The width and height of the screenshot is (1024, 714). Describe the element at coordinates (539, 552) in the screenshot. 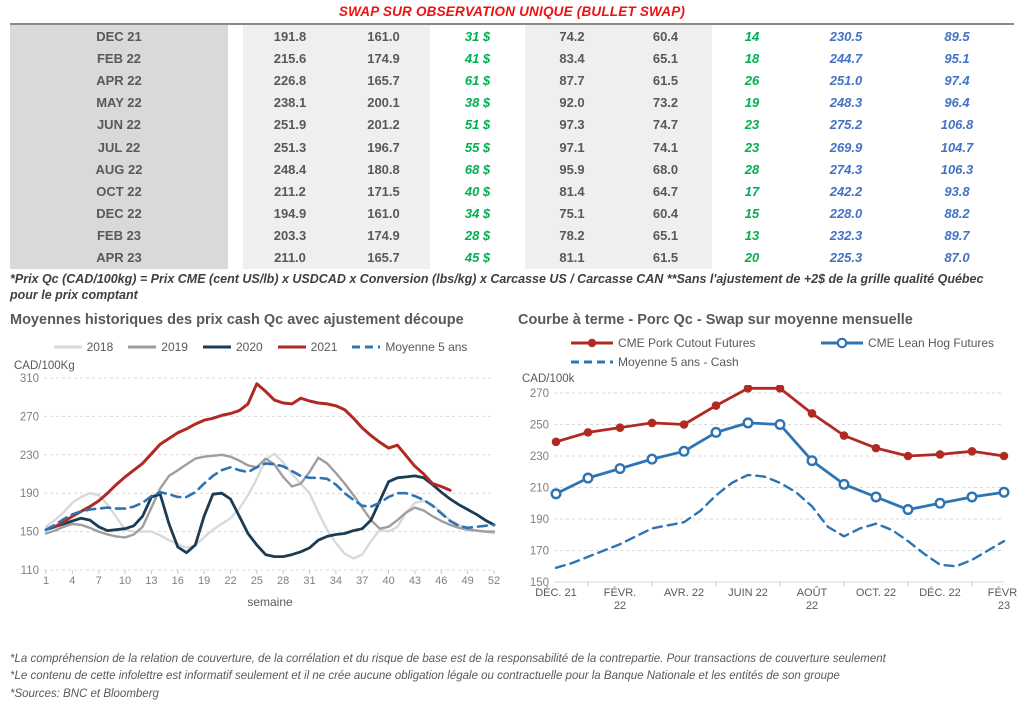

I see `svg-text: 170` at that location.